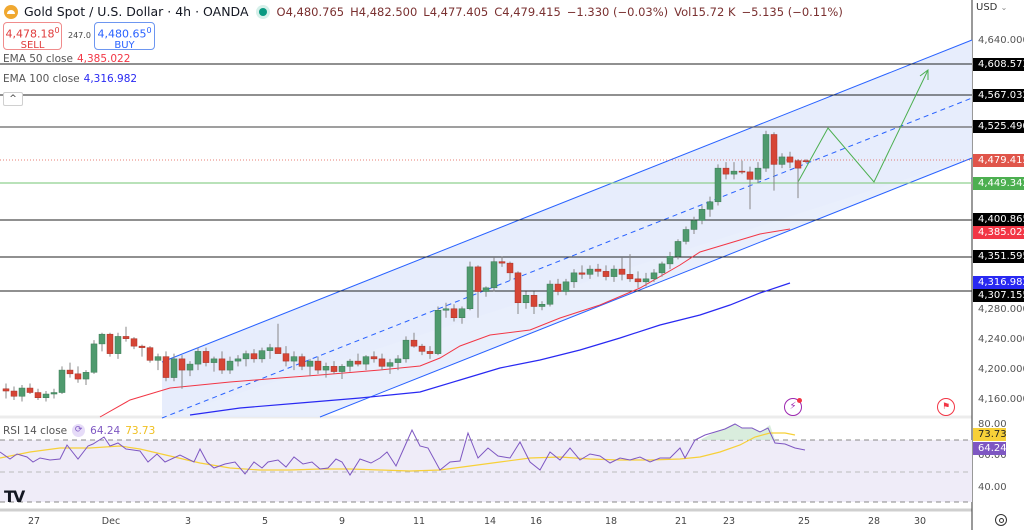 The image size is (1024, 530). What do you see at coordinates (14, 496) in the screenshot?
I see `tradingview-logo-icon: TV` at bounding box center [14, 496].